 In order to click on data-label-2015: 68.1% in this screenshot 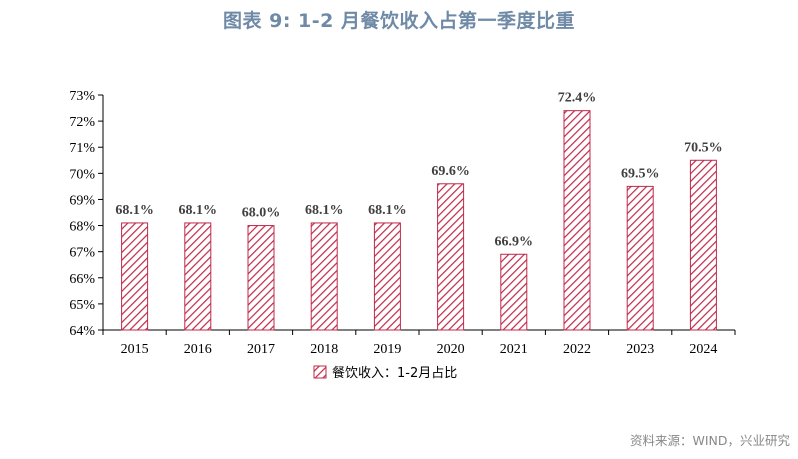, I will do `click(134, 210)`.